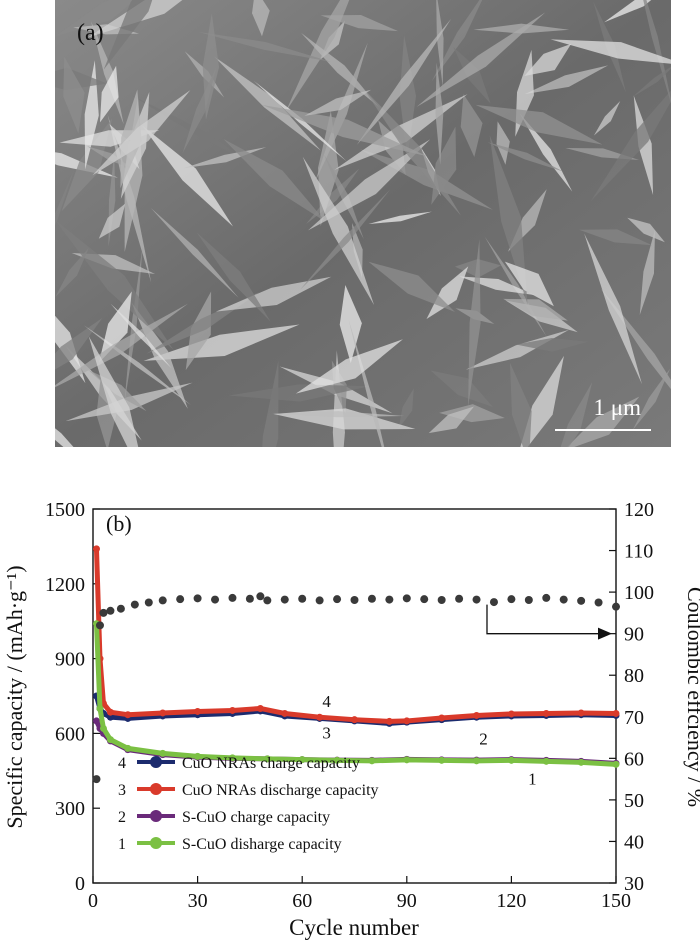  What do you see at coordinates (634, 676) in the screenshot?
I see `y-right-tick-label: 80` at bounding box center [634, 676].